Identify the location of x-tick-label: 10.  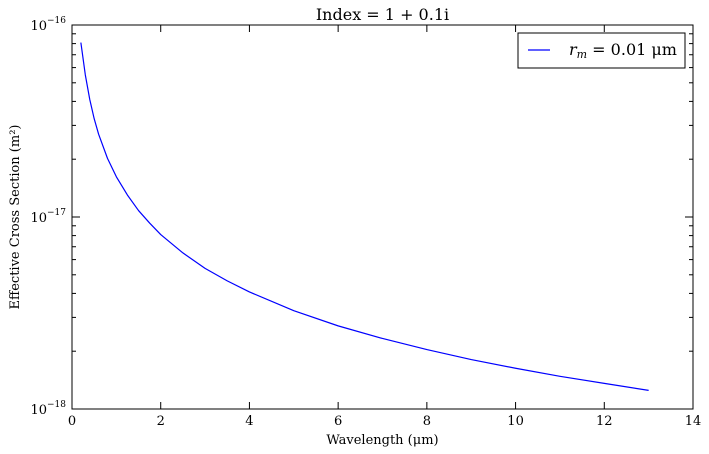
(515, 421).